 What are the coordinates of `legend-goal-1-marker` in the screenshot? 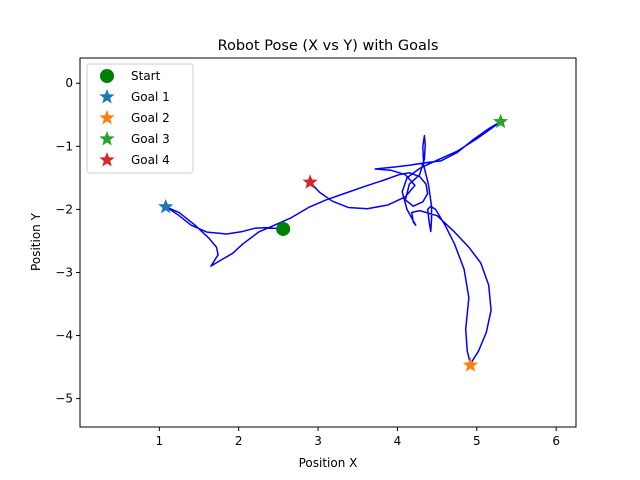 It's located at (107, 96).